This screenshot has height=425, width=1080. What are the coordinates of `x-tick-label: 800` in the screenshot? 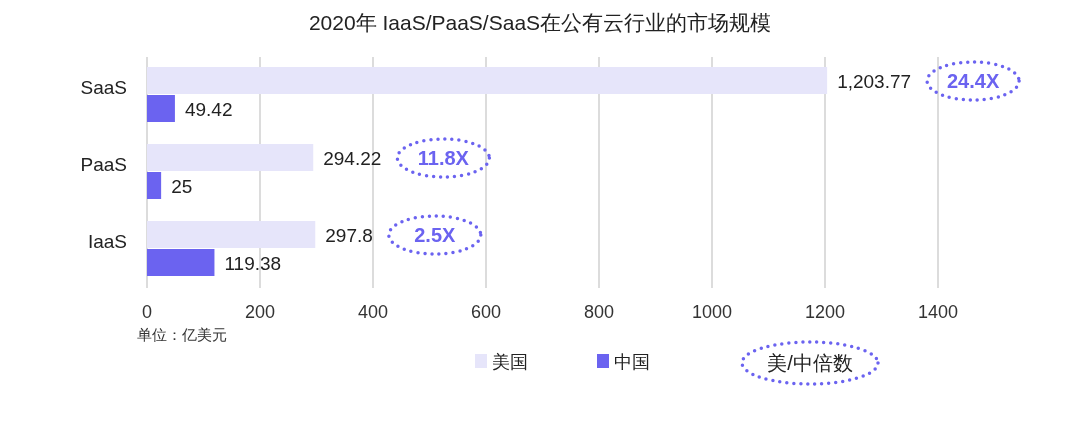 It's located at (599, 312).